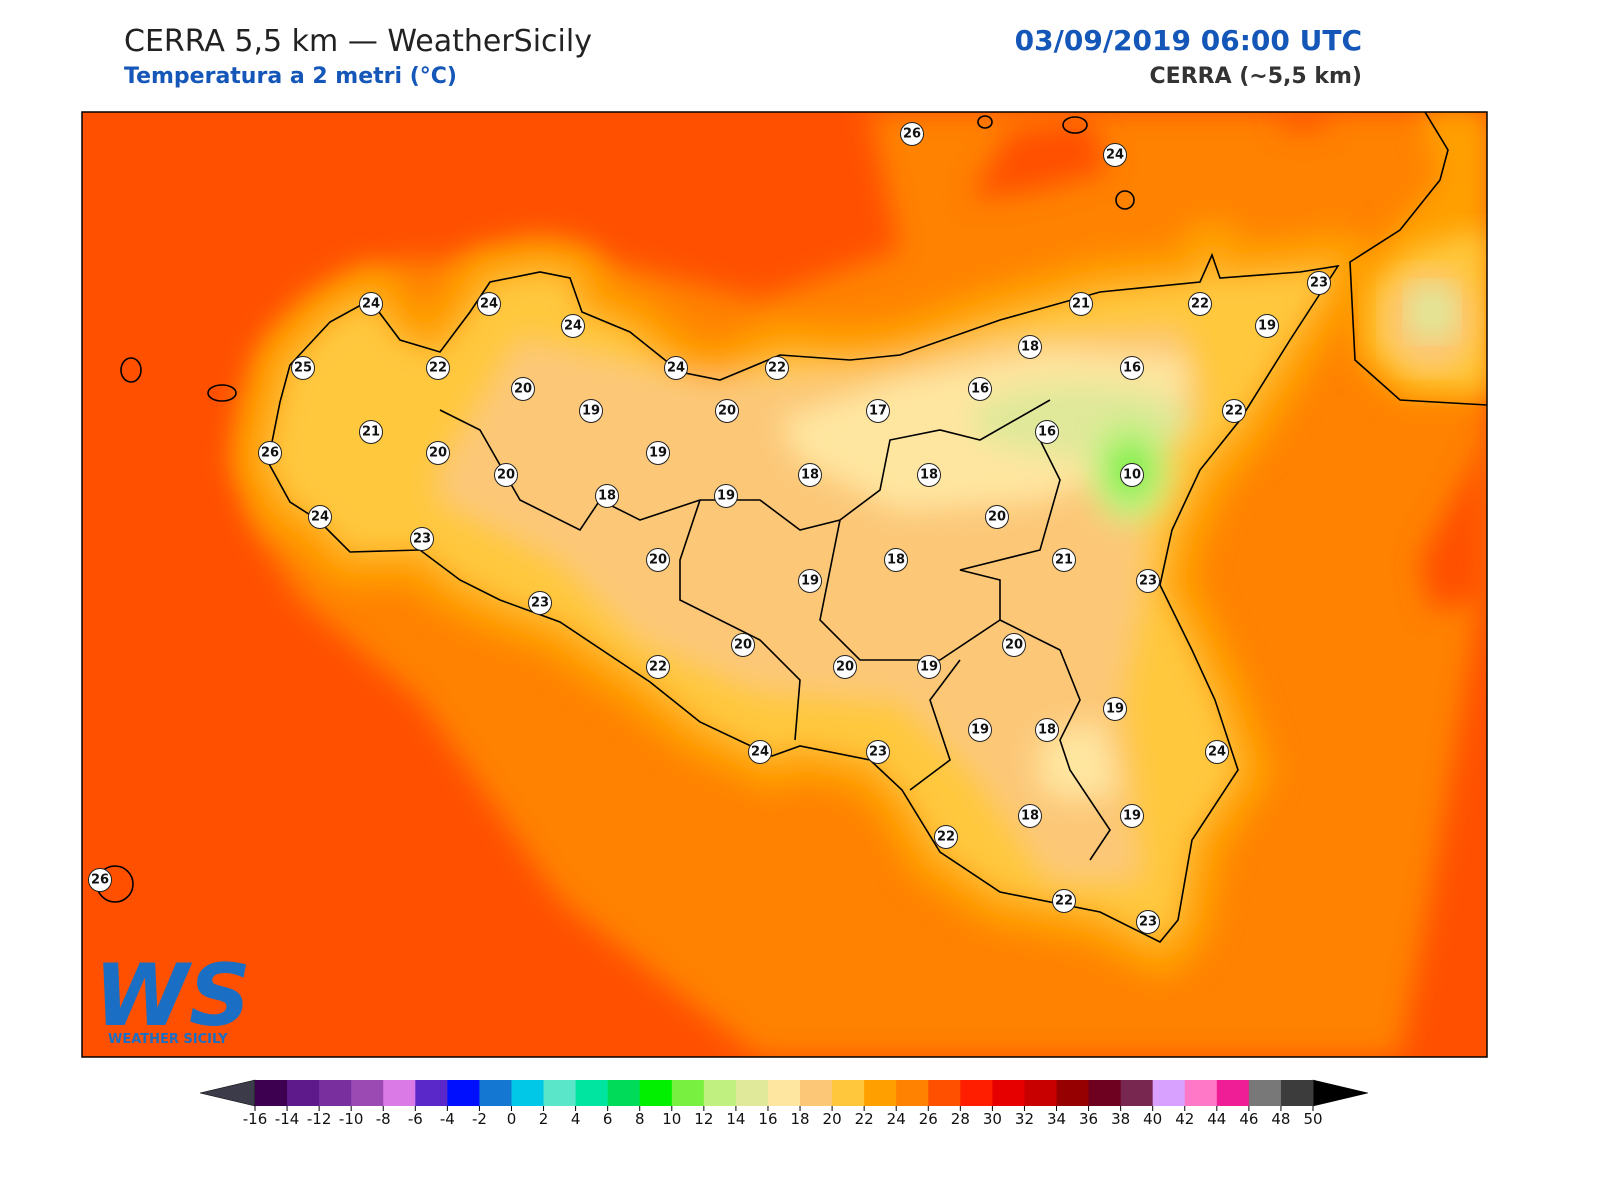 The width and height of the screenshot is (1600, 1200). I want to click on tick-label: 34, so click(1056, 1119).